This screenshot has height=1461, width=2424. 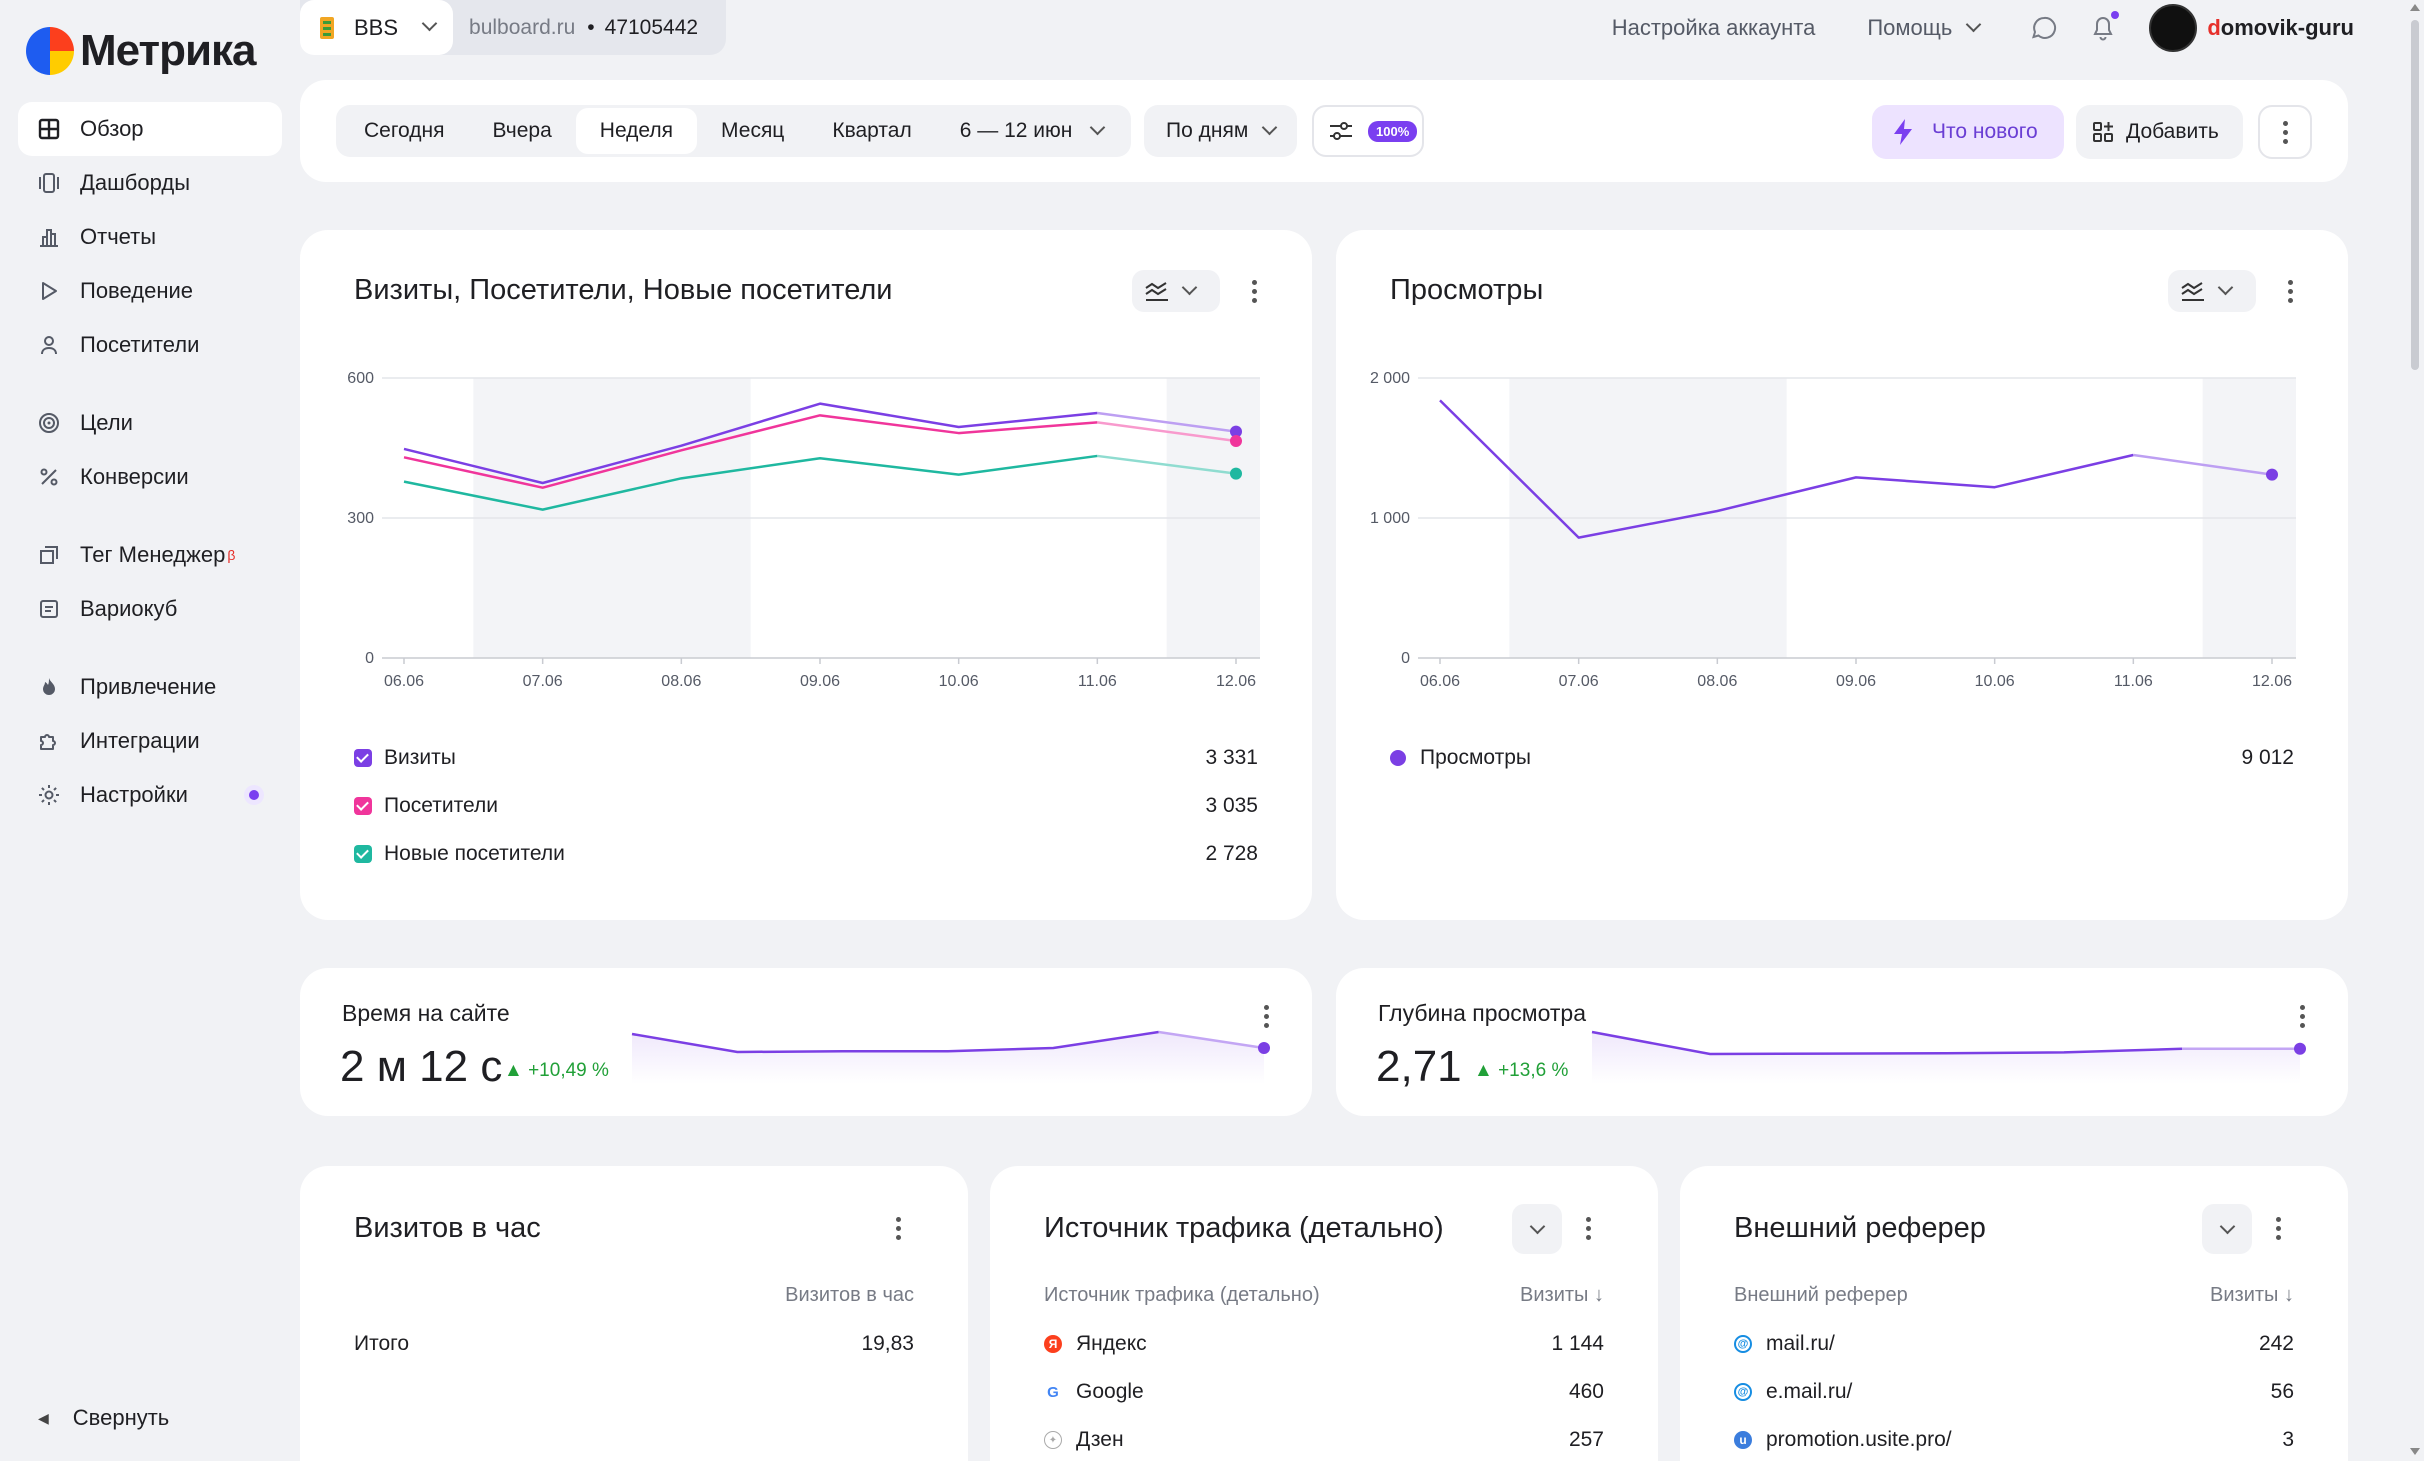 What do you see at coordinates (1809, 1391) in the screenshot?
I see `row-label: e.mail.ru/` at bounding box center [1809, 1391].